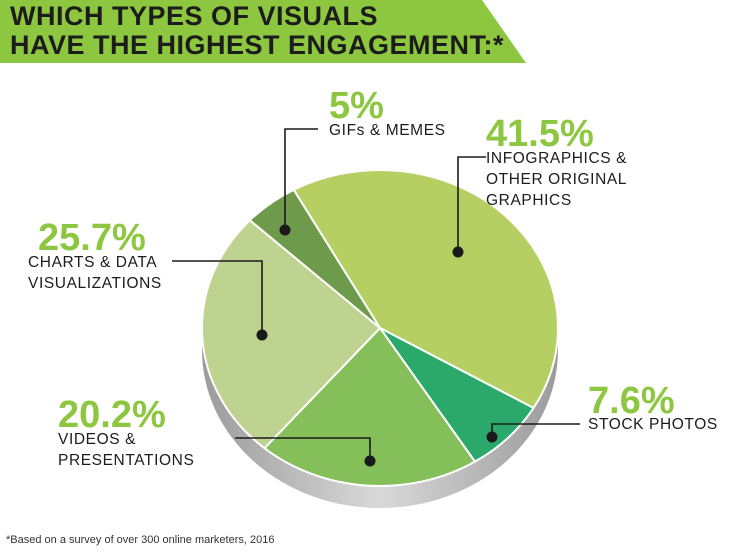 This screenshot has width=737, height=552. Describe the element at coordinates (492, 437) in the screenshot. I see `leader-dot-stock-photos` at that location.